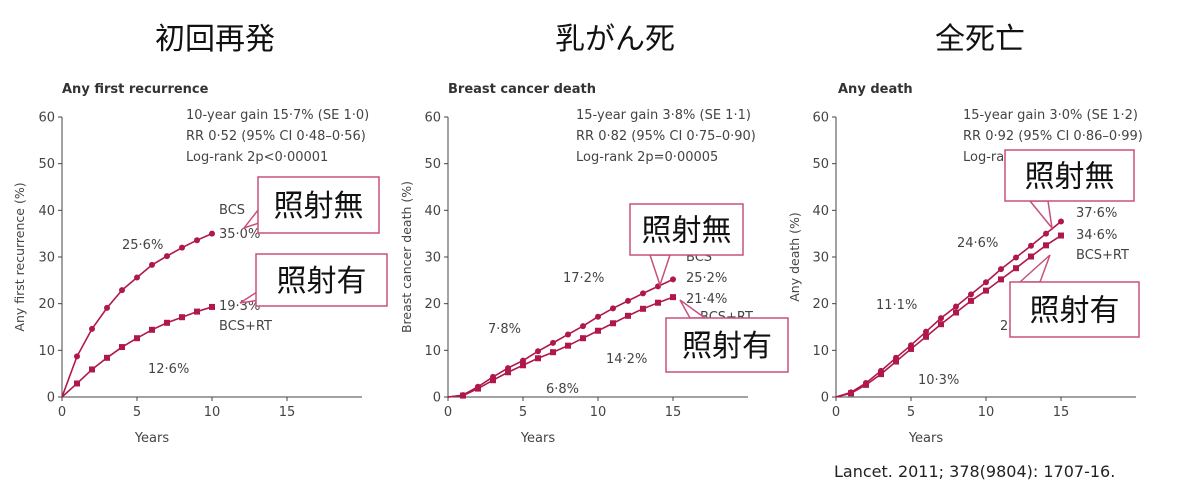 The width and height of the screenshot is (1201, 496). Describe the element at coordinates (975, 471) in the screenshot. I see `citation: Lancet. 2011; 378(9804): 1707-16.` at that location.